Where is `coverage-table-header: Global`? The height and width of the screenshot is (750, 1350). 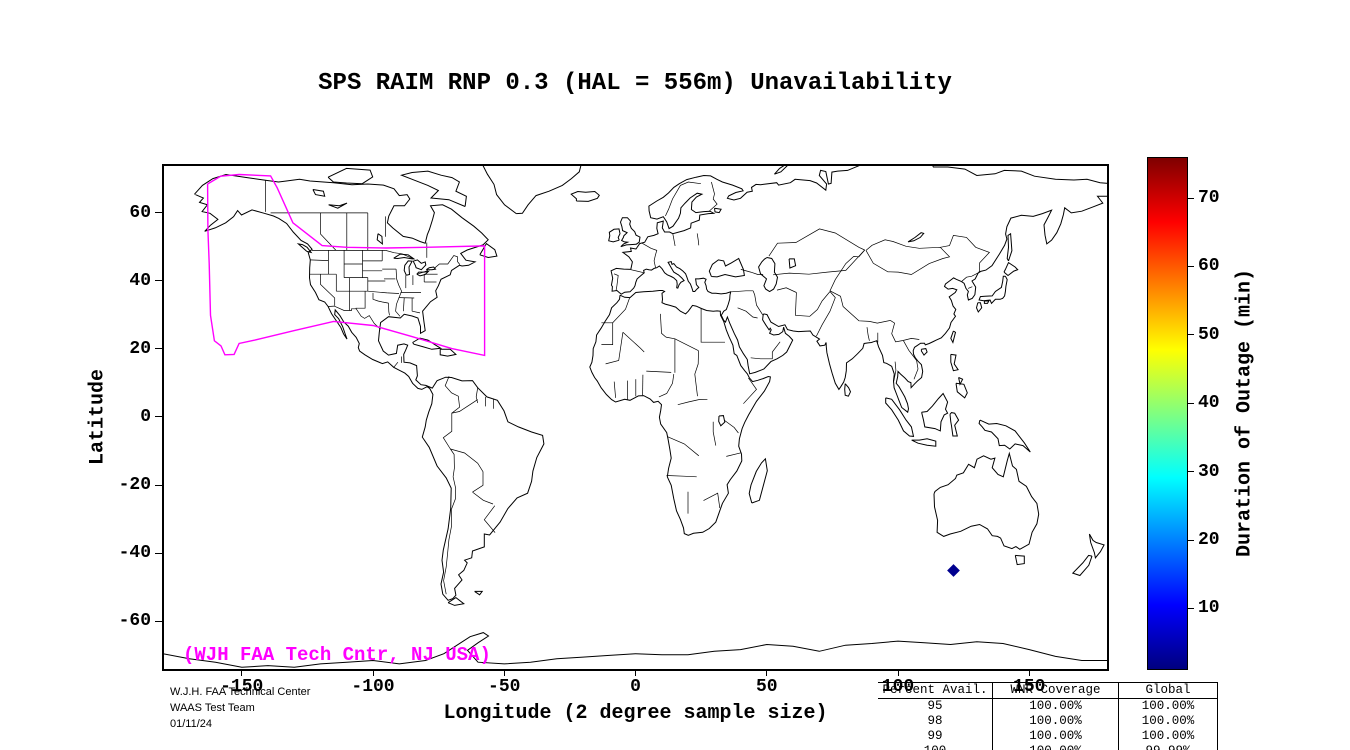
coverage-table-header: Global is located at coordinates (1168, 690).